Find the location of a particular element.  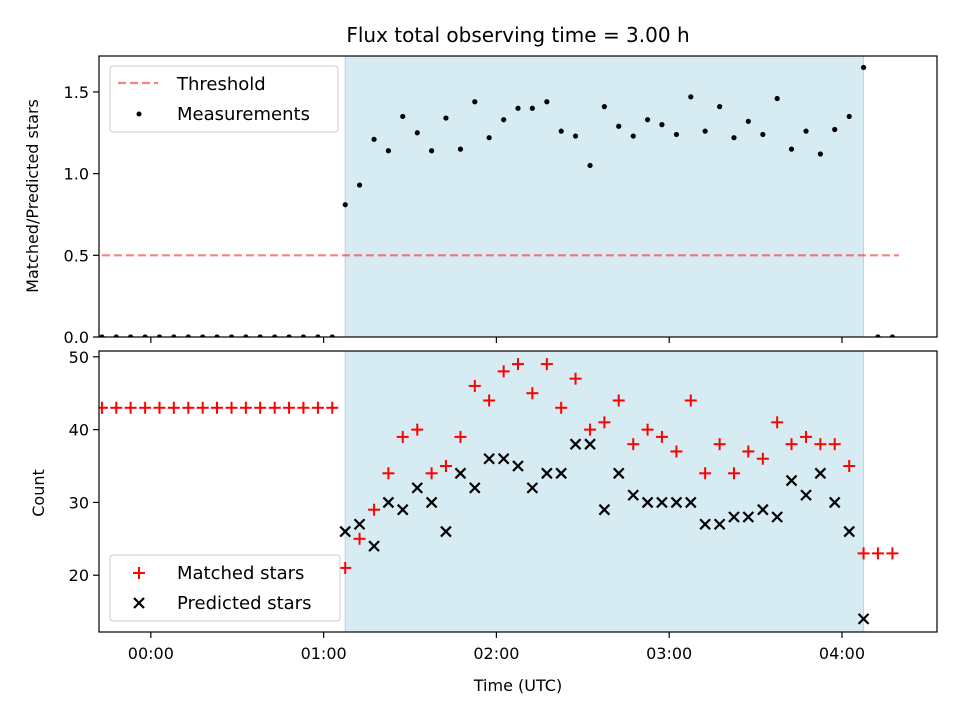

y-tick-label: 1.5 is located at coordinates (76, 92).